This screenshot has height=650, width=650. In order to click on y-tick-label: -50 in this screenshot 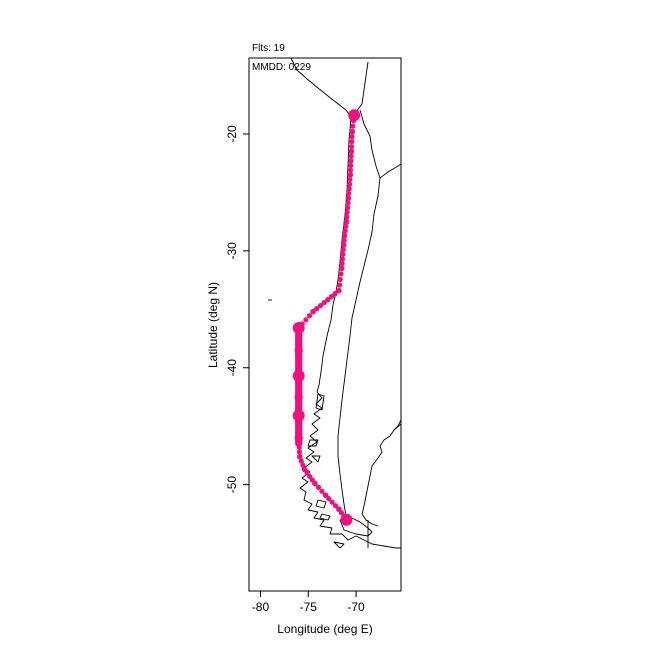, I will do `click(232, 485)`.